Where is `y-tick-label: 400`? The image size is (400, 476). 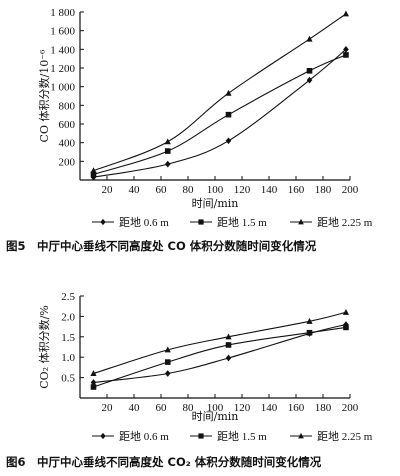 y-tick-label: 400 is located at coordinates (67, 144).